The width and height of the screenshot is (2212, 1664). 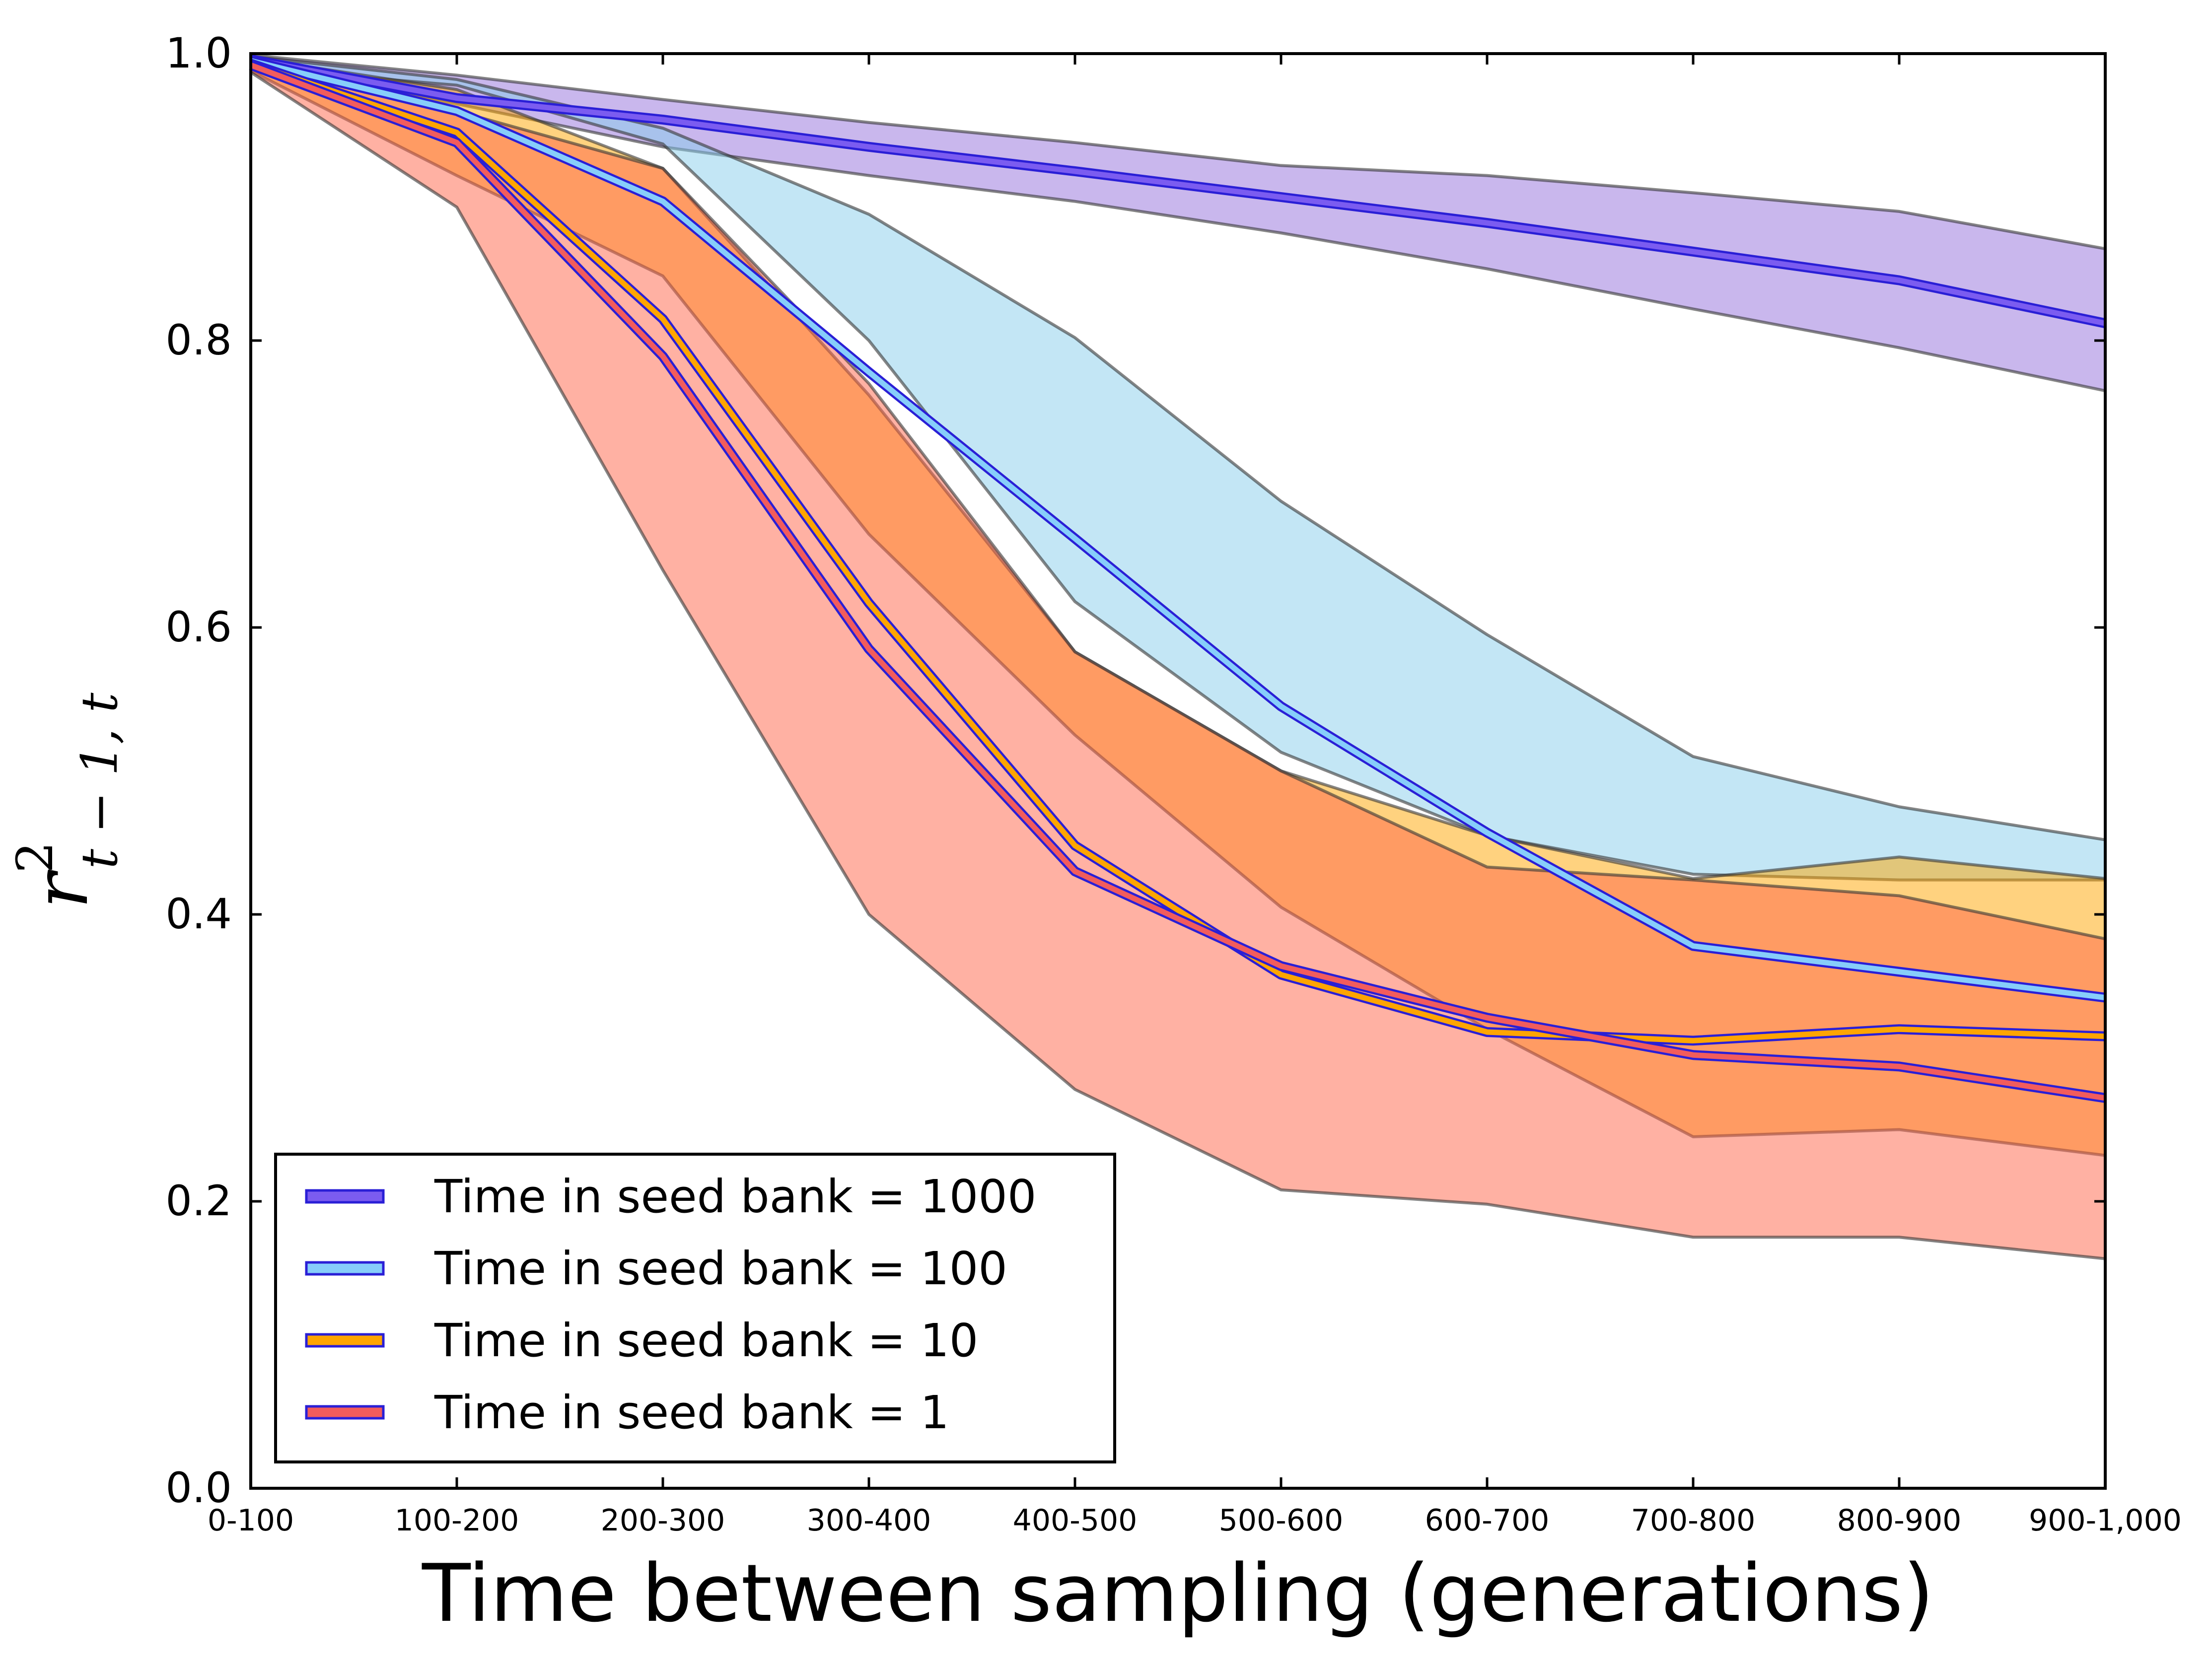 What do you see at coordinates (198, 914) in the screenshot?
I see `ytick-label-2: 0.4` at bounding box center [198, 914].